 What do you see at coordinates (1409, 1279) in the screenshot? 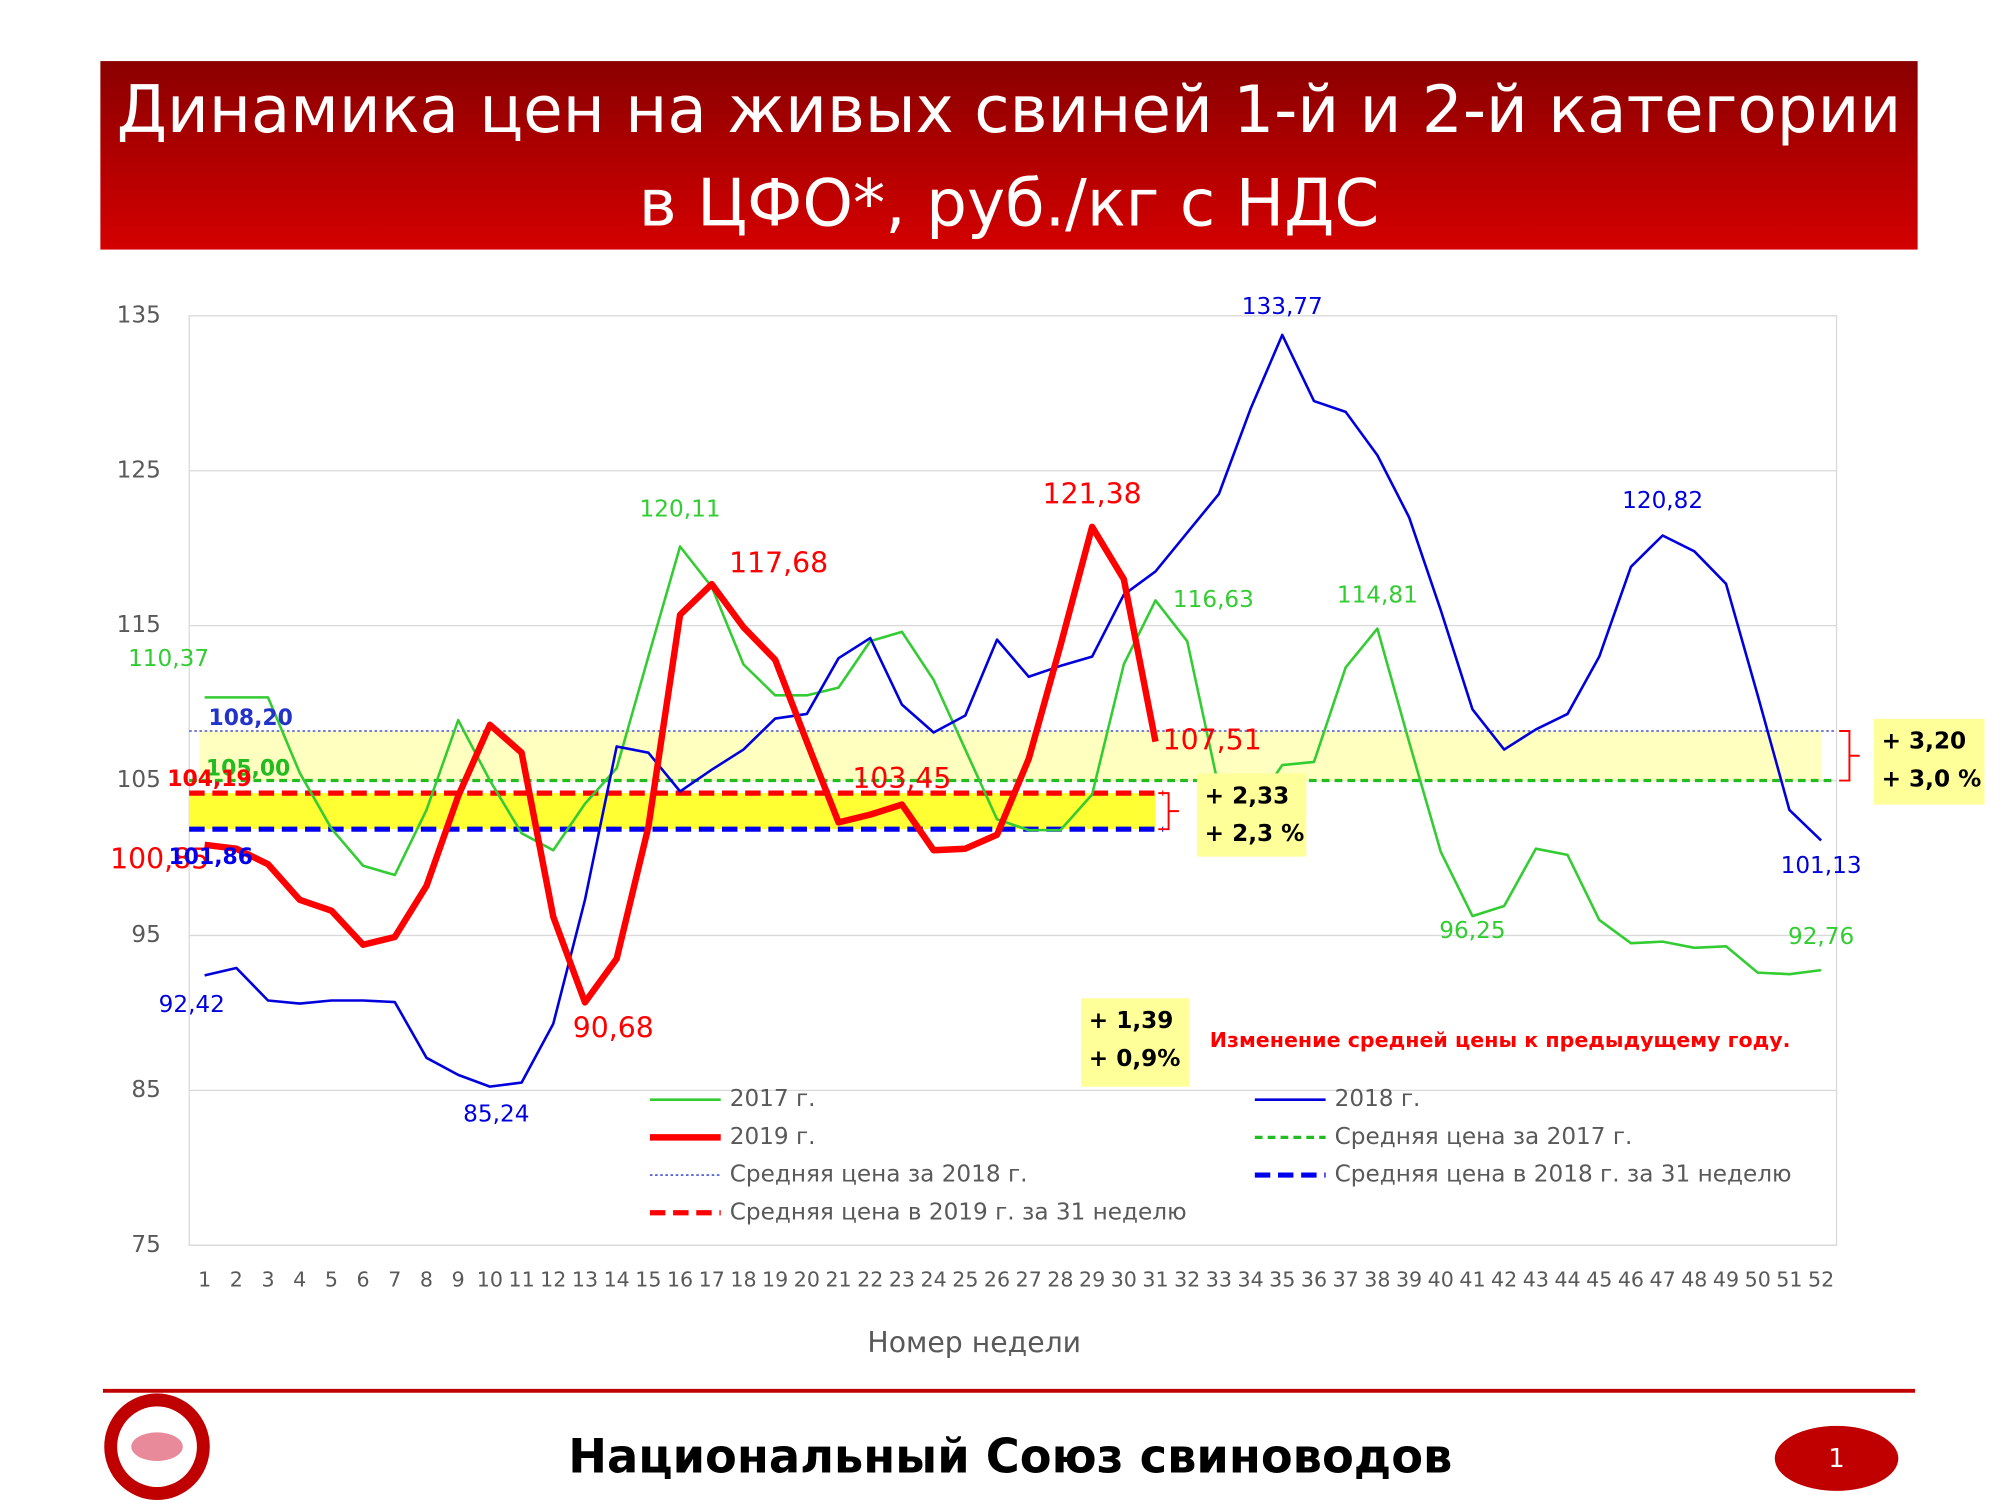
I see `x-tick-label: 39` at bounding box center [1409, 1279].